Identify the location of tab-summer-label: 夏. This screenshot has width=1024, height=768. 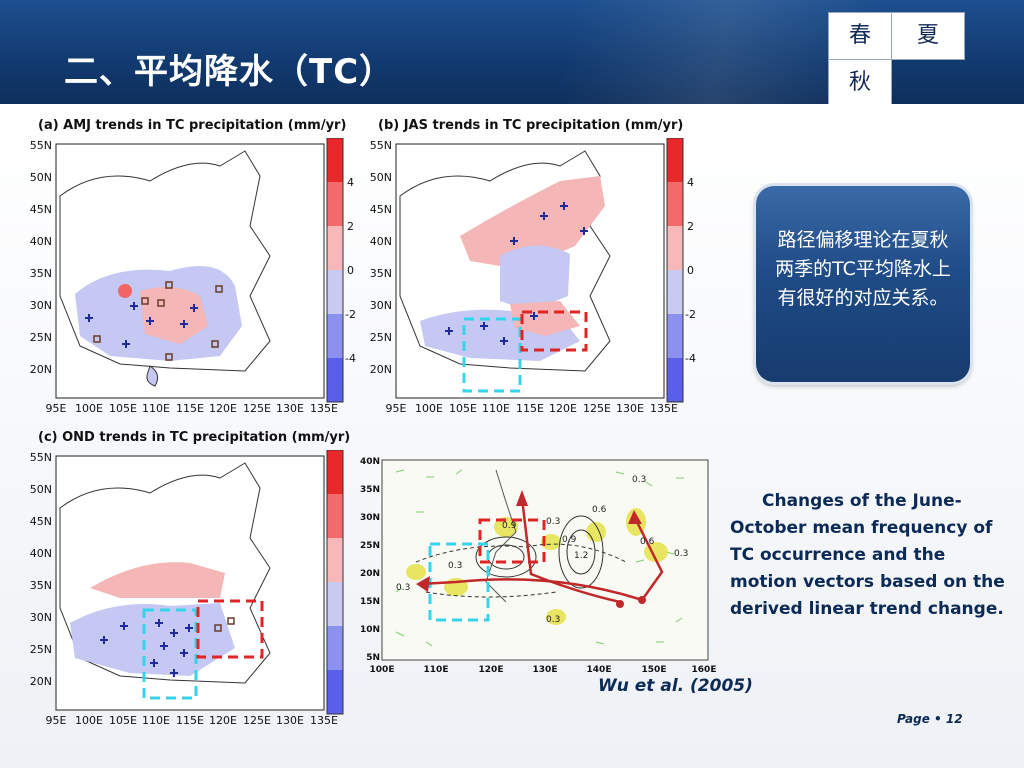
(927, 35).